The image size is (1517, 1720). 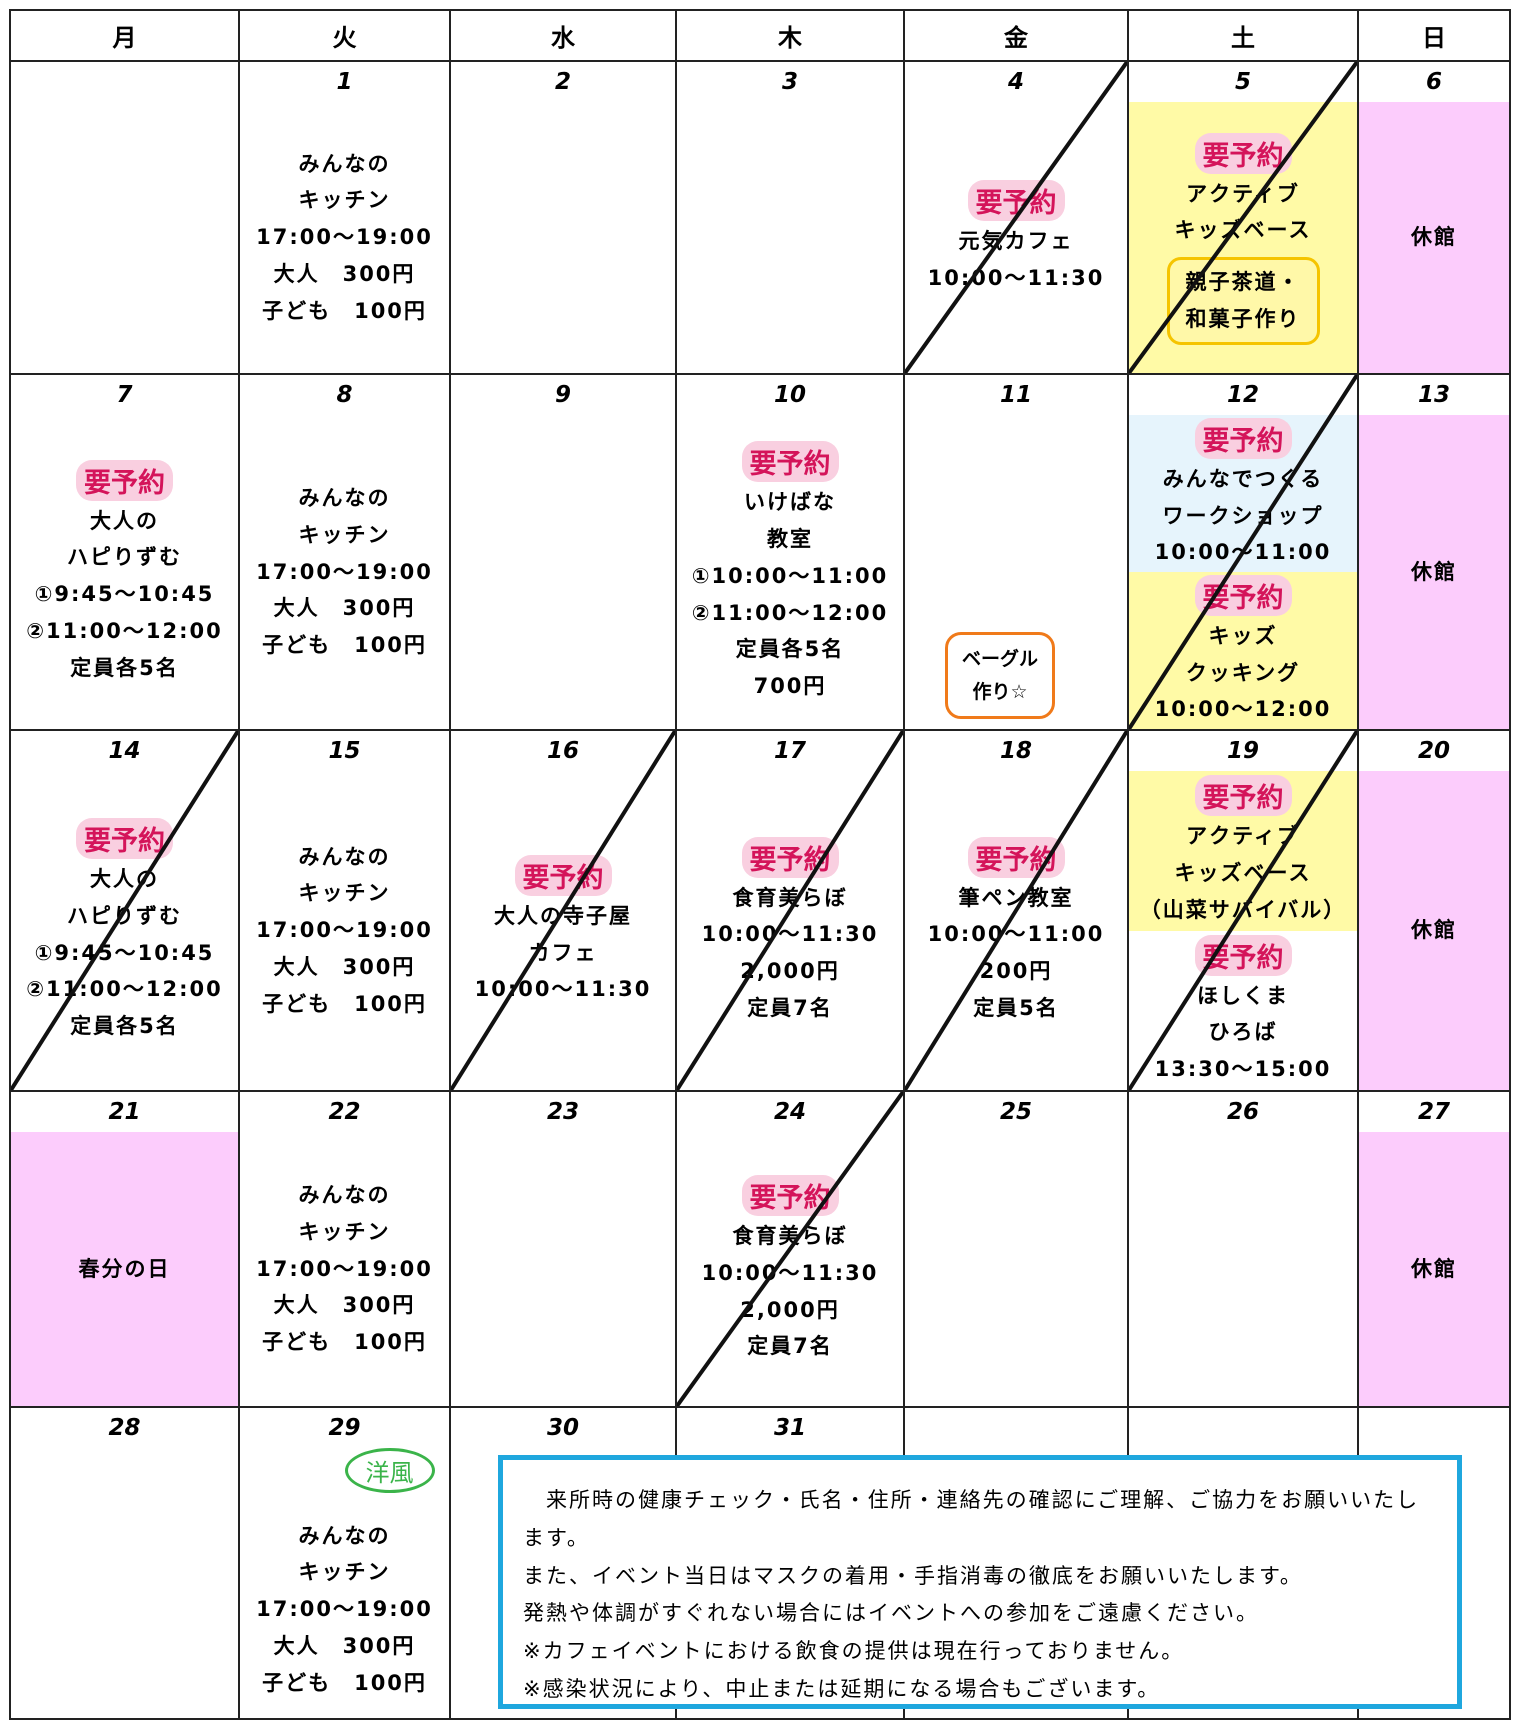 What do you see at coordinates (1016, 897) in the screenshot?
I see `event-text: 筆ペン教室` at bounding box center [1016, 897].